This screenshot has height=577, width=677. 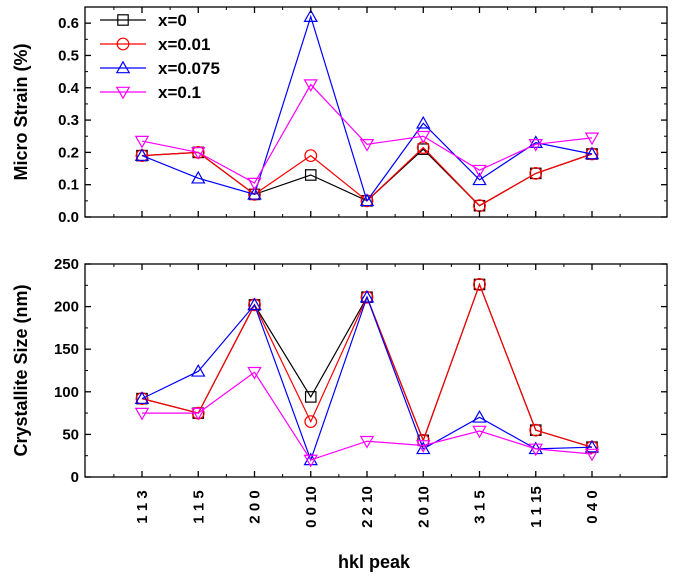 What do you see at coordinates (255, 506) in the screenshot?
I see `x-tick-label: 2 0 0` at bounding box center [255, 506].